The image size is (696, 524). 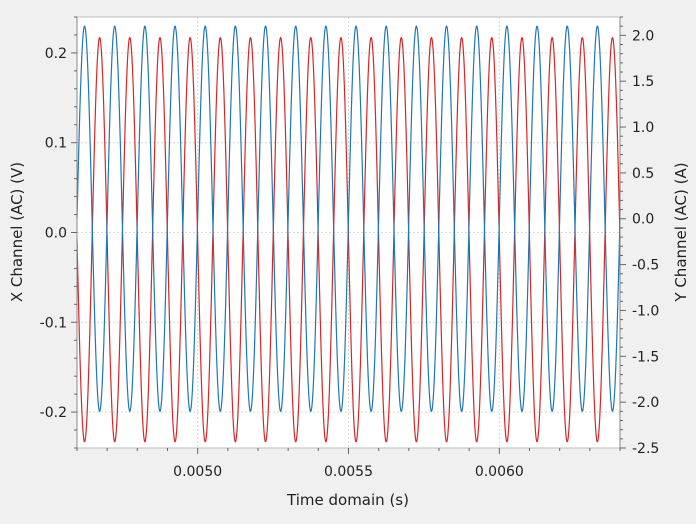 What do you see at coordinates (681, 232) in the screenshot?
I see `y-axis-right-title: Y Channel (AC) (A)` at bounding box center [681, 232].